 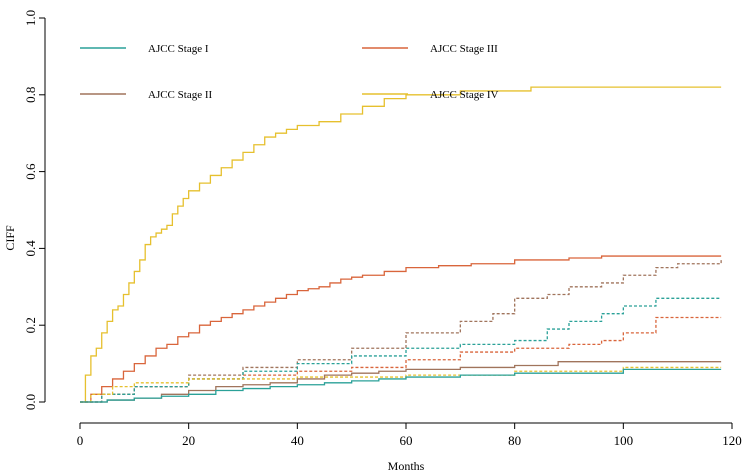 What do you see at coordinates (178, 49) in the screenshot?
I see `legend-label-ajcc-stage-i: AJCC Stage I` at bounding box center [178, 49].